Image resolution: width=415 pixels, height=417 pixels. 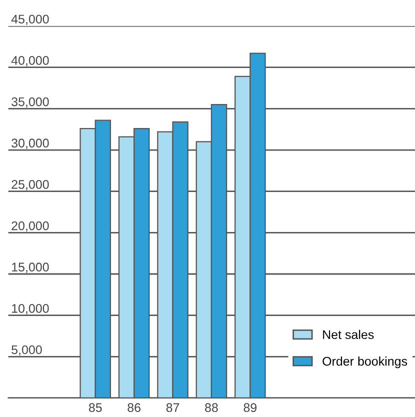 What do you see at coordinates (250, 407) in the screenshot?
I see `x-tick-label: 89` at bounding box center [250, 407].